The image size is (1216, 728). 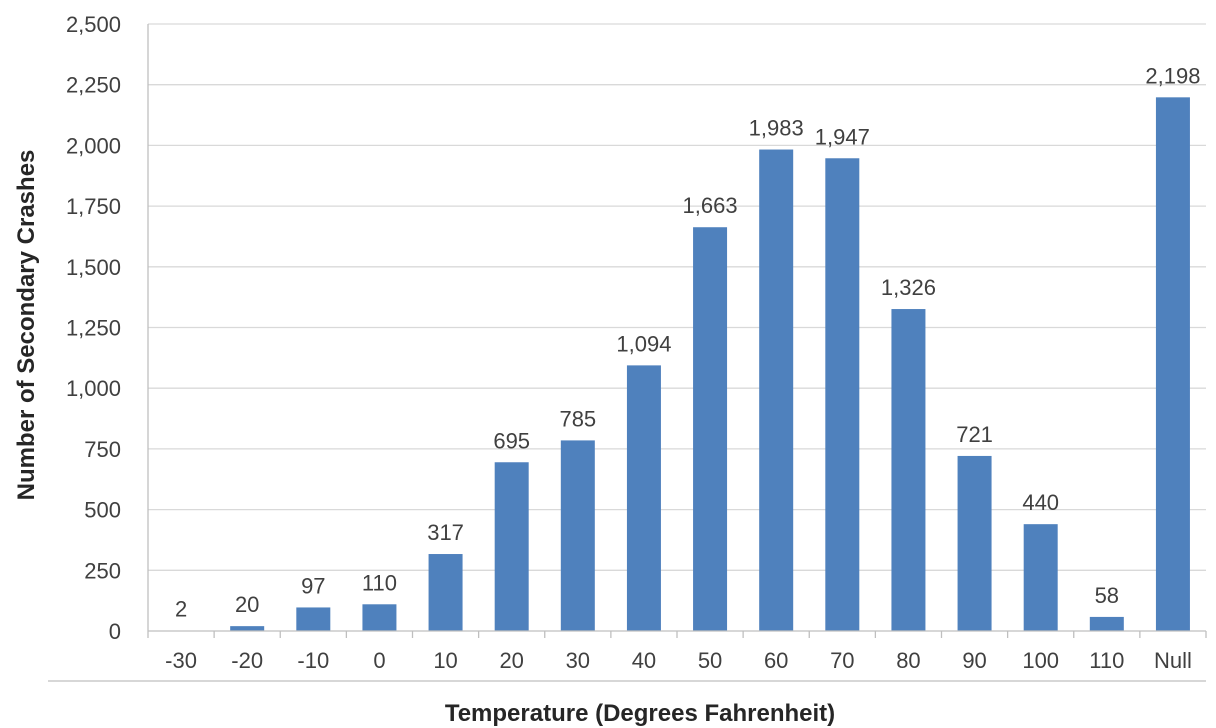 What do you see at coordinates (313, 585) in the screenshot?
I see `data-label: 97` at bounding box center [313, 585].